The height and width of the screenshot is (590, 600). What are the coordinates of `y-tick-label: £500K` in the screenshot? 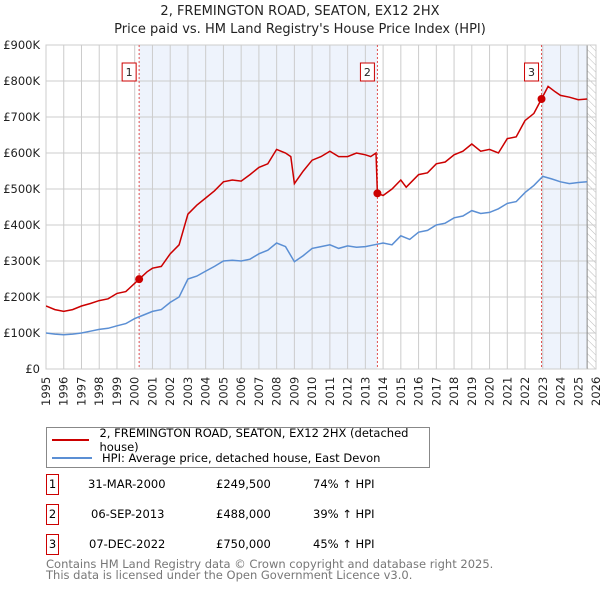 It's located at (21, 189).